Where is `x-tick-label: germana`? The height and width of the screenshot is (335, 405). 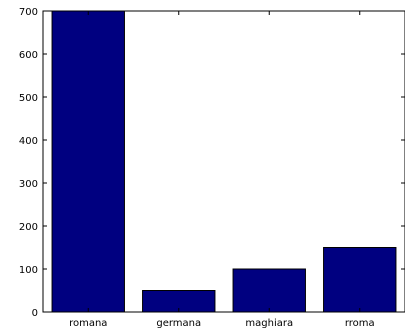
x-tick-label: germana is located at coordinates (178, 323).